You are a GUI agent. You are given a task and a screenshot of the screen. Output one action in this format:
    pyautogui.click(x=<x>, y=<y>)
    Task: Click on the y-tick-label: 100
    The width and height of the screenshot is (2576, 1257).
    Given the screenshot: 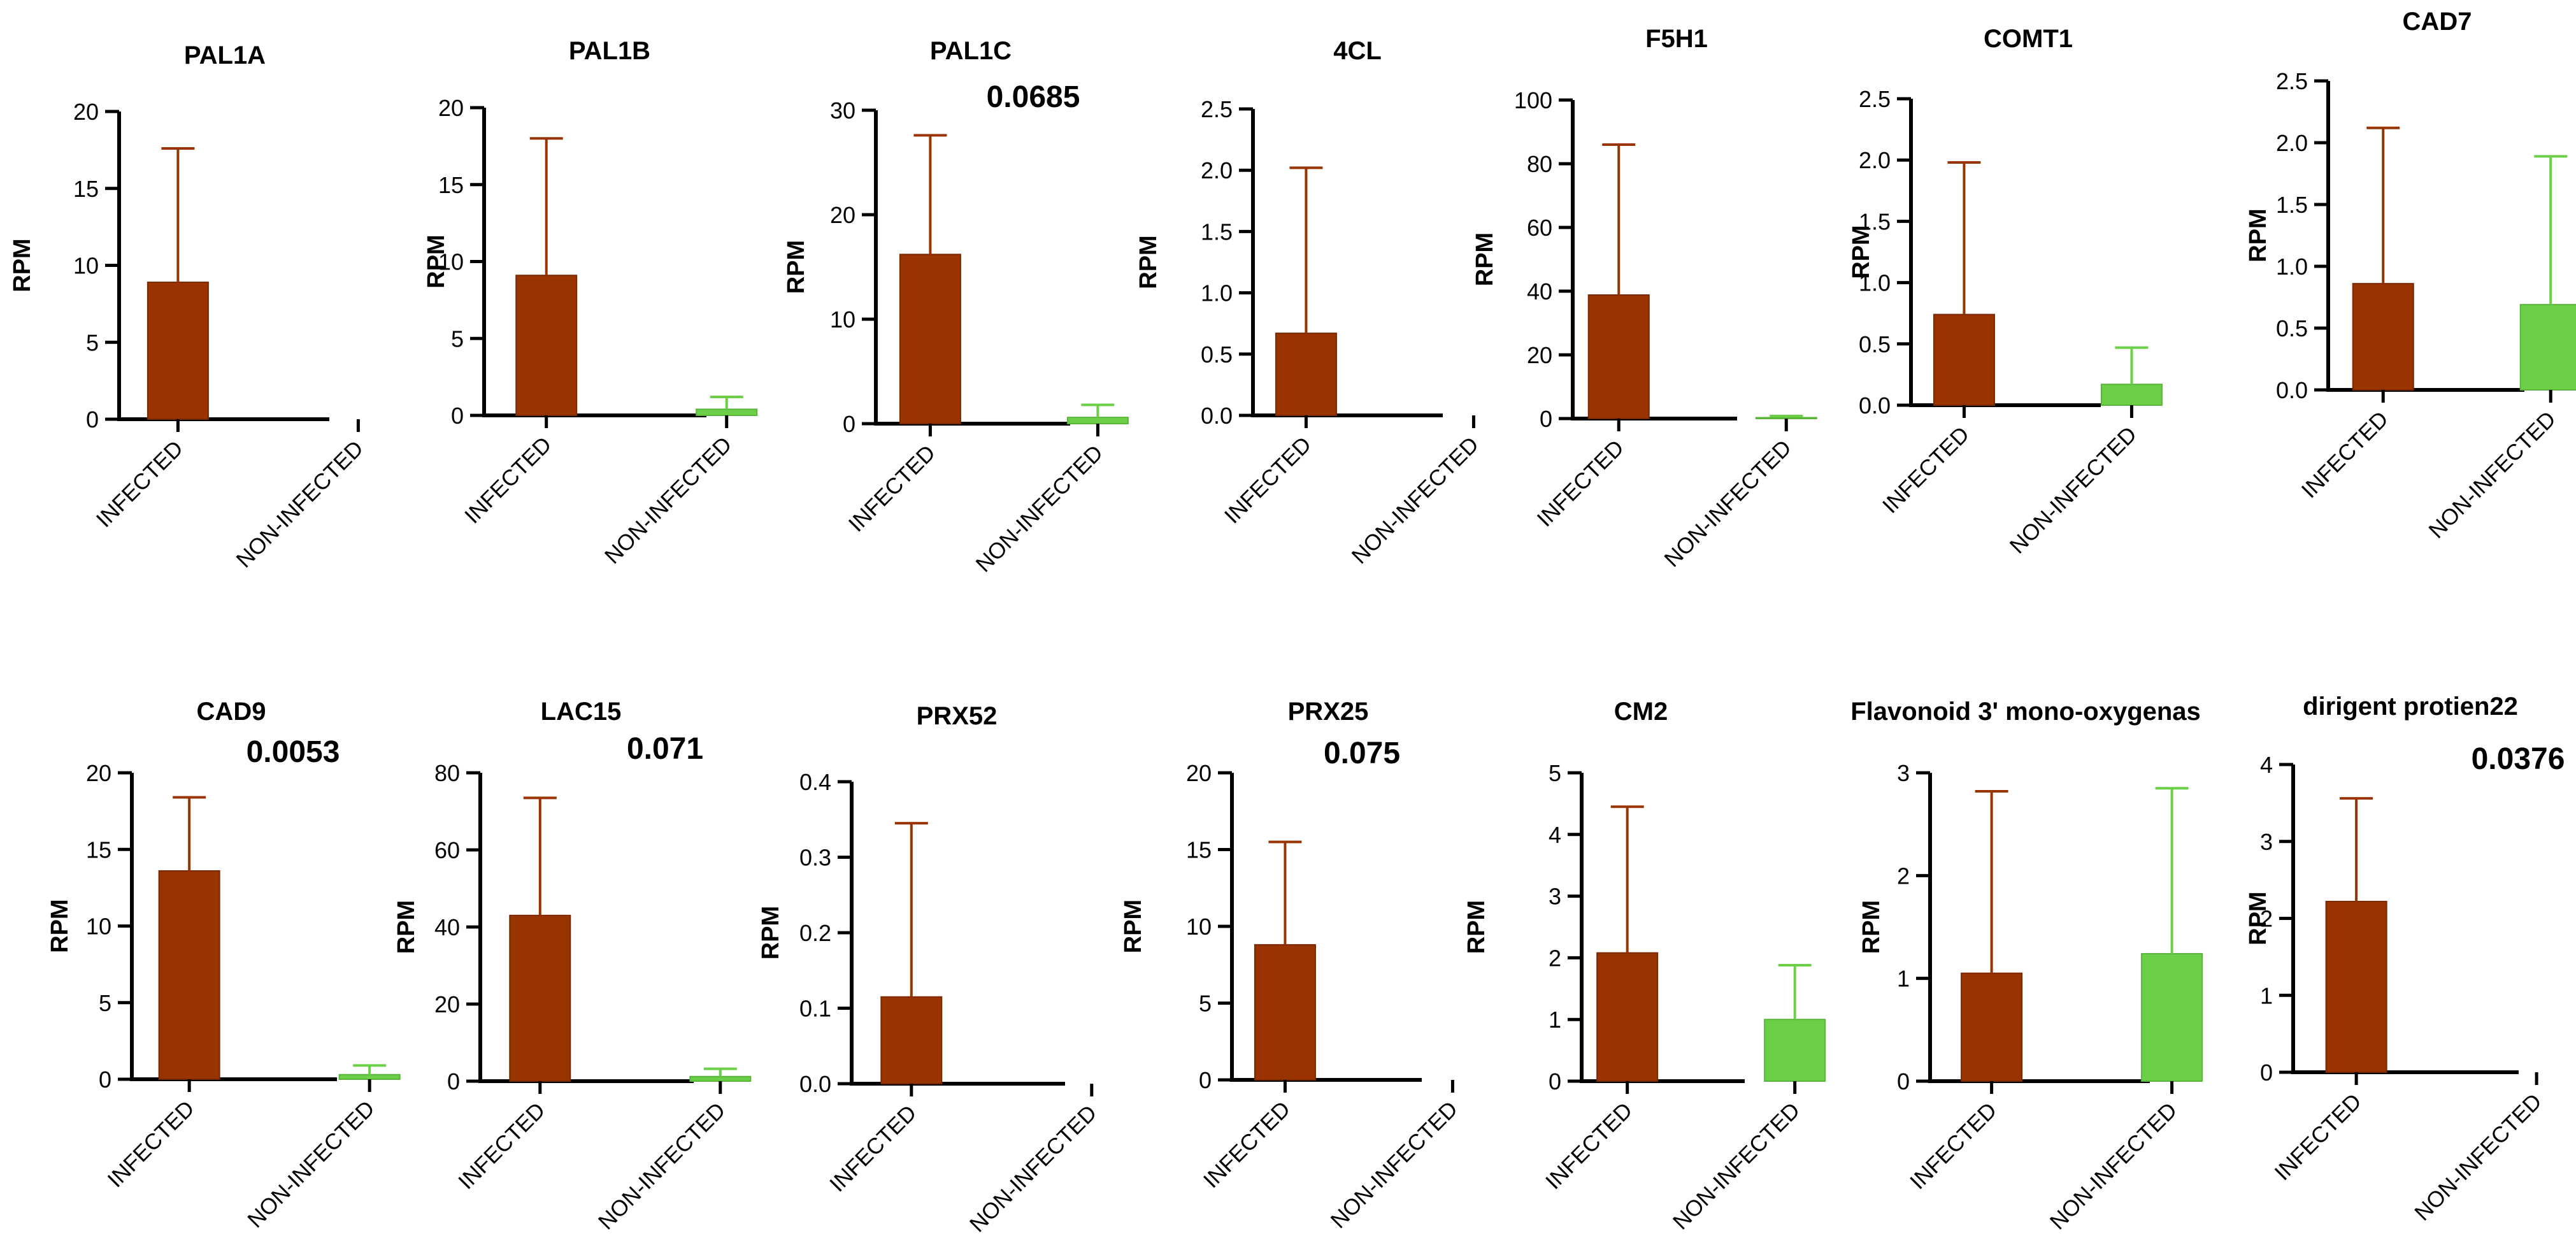 What is the action you would take?
    pyautogui.click(x=1533, y=100)
    